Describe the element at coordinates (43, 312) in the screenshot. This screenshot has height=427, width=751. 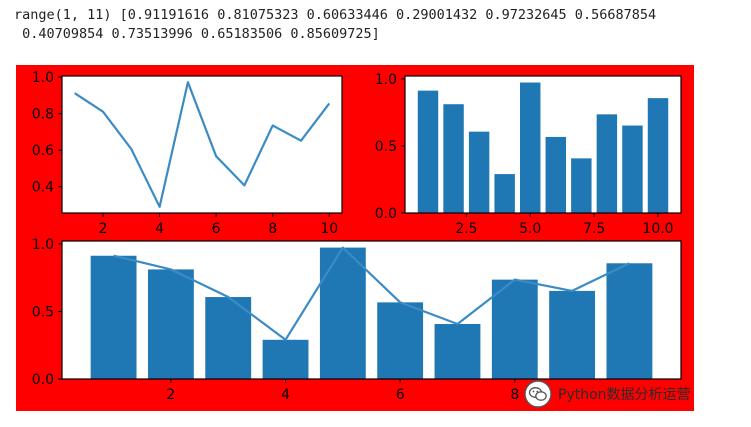
I see `chart3-ytick-label: 0.5` at that location.